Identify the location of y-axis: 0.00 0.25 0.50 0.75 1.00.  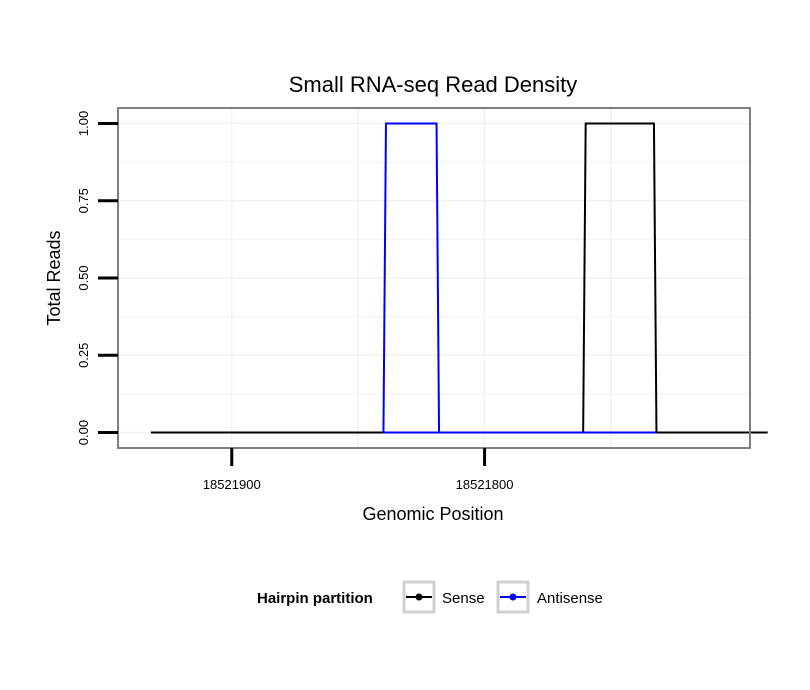
(97, 278).